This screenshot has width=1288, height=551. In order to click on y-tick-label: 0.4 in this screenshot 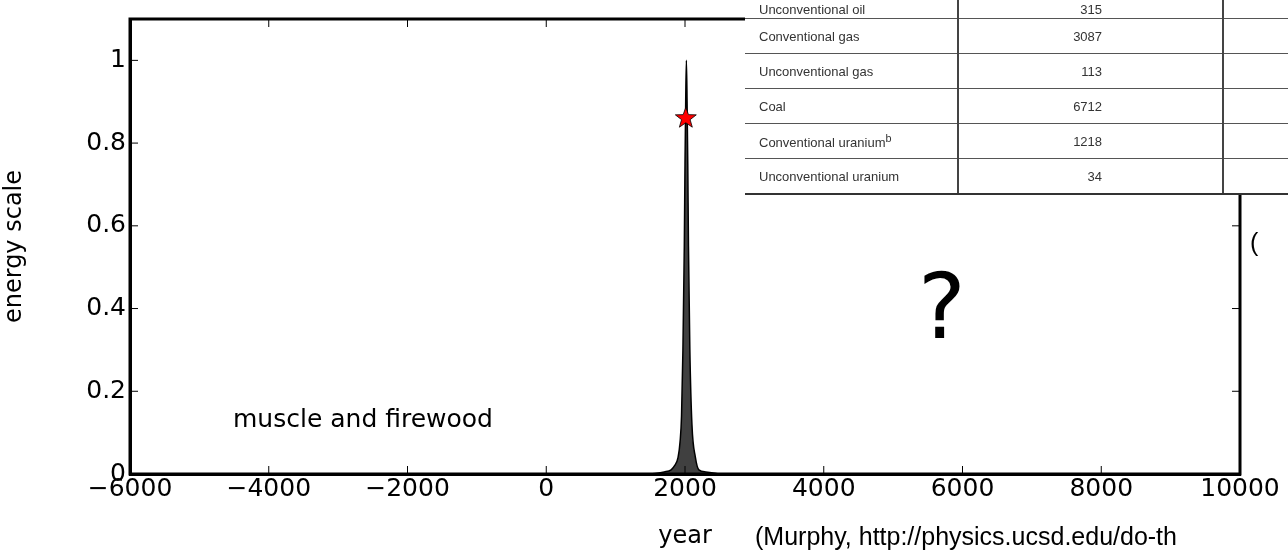, I will do `click(106, 307)`.